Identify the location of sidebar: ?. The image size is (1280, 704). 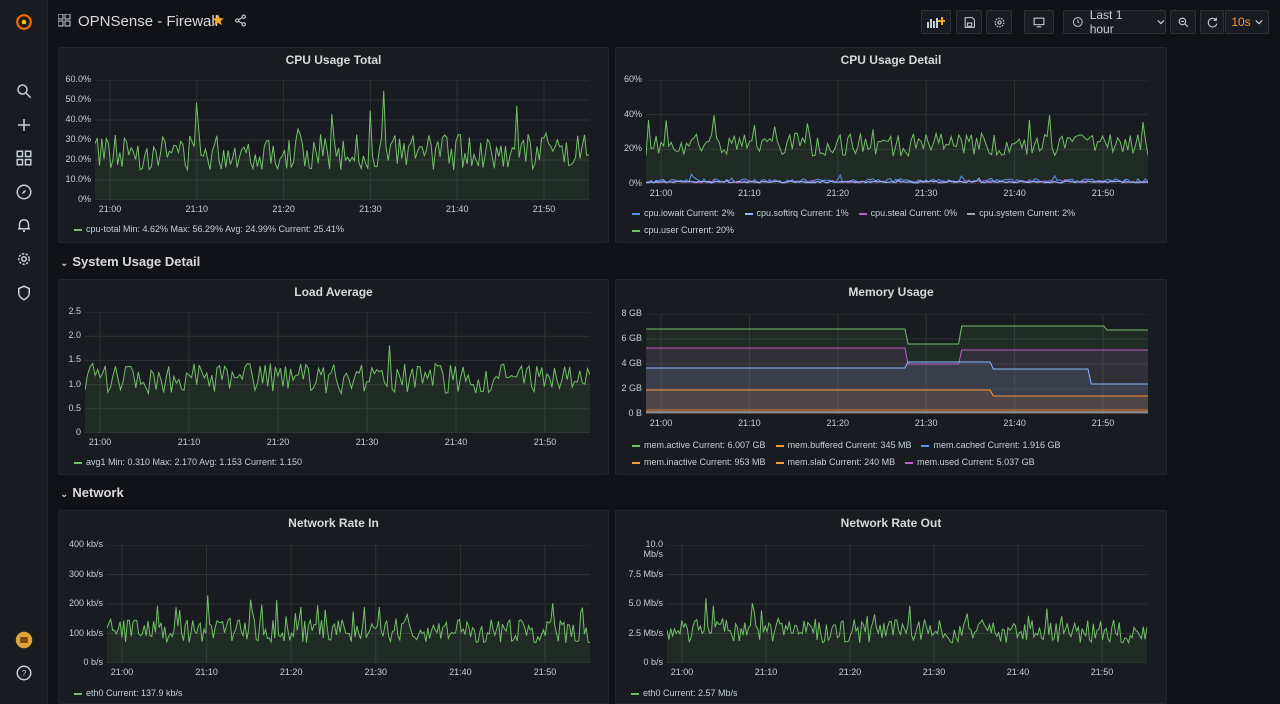
(24, 352).